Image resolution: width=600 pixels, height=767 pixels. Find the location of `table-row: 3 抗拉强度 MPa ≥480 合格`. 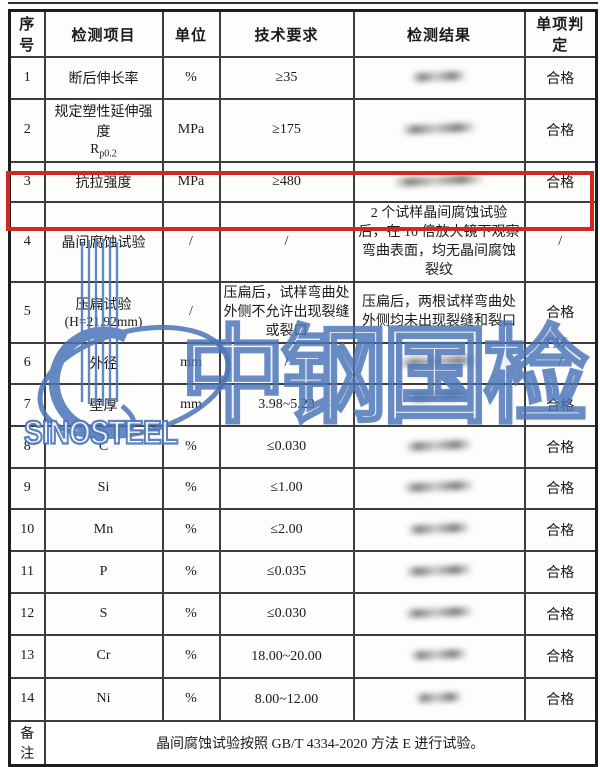

table-row: 3 抗拉强度 MPa ≥480 合格 is located at coordinates (303, 181).